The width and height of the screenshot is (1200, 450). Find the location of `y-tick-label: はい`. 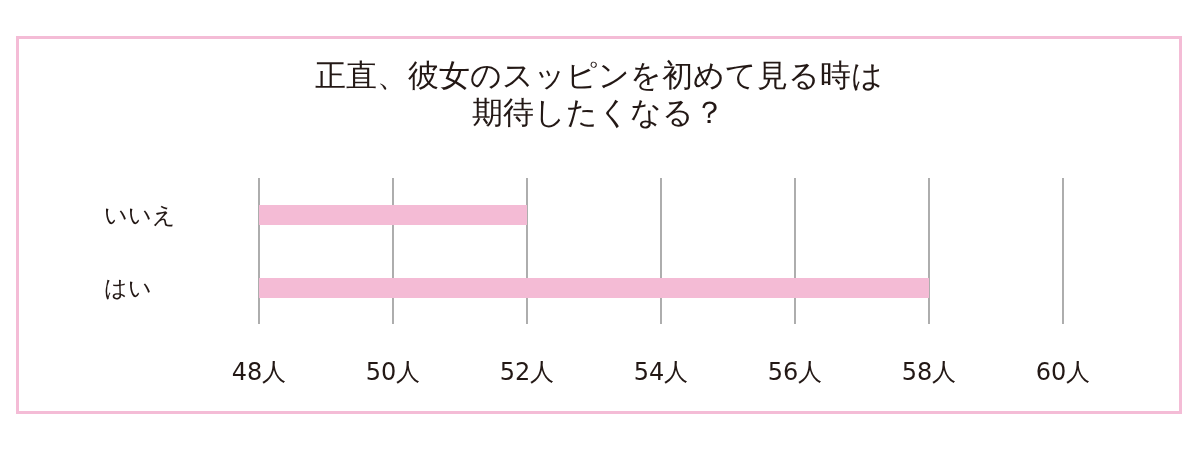

y-tick-label: はい is located at coordinates (128, 287).